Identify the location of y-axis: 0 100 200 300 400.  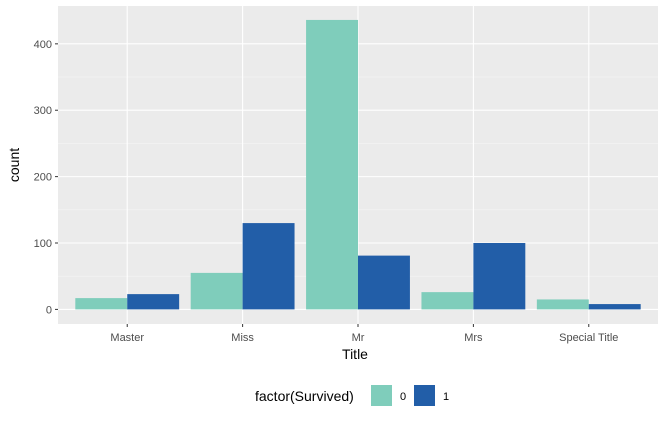
(46, 177).